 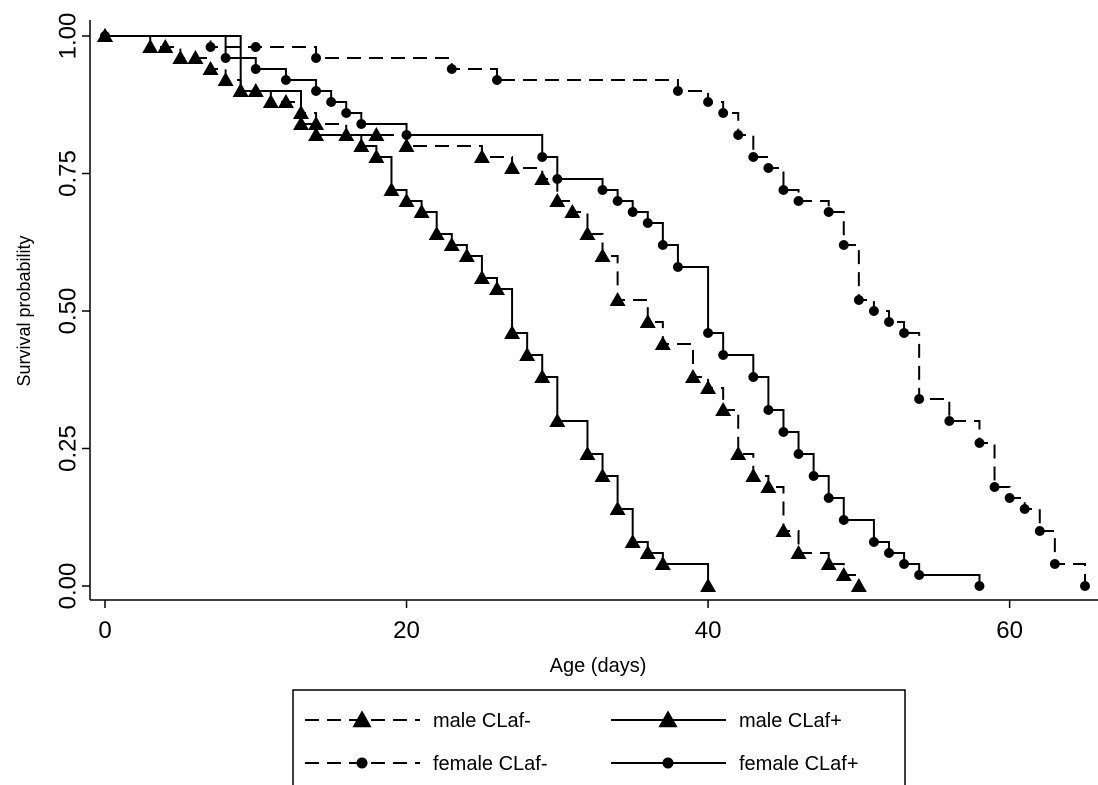 I want to click on y-tick-label: 0.00, so click(x=68, y=586).